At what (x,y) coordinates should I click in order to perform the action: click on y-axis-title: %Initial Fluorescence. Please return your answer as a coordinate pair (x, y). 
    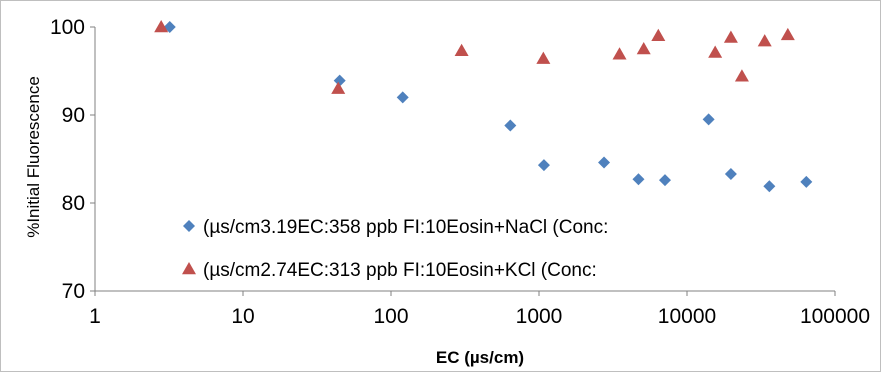
    Looking at the image, I should click on (33, 157).